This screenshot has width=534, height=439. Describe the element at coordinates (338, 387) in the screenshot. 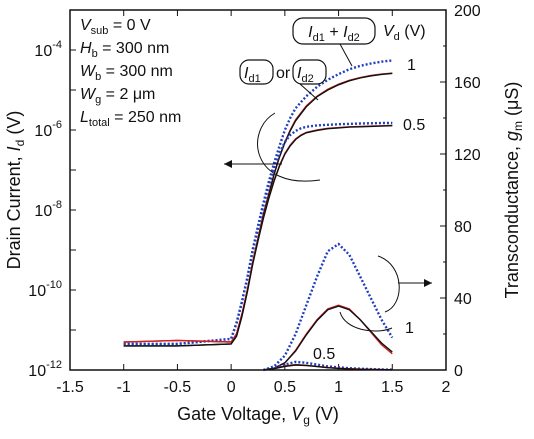

I see `x-tick-label: 1` at that location.